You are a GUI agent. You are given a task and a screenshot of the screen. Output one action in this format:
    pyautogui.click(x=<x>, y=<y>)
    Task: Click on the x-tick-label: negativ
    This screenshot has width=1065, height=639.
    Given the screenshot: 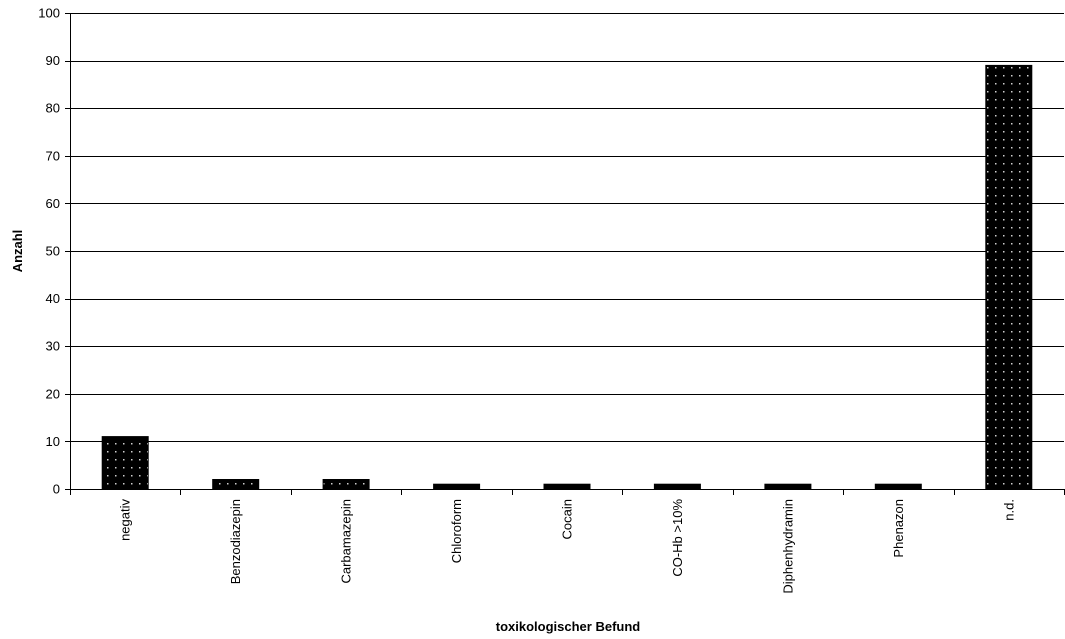 What is the action you would take?
    pyautogui.click(x=125, y=520)
    